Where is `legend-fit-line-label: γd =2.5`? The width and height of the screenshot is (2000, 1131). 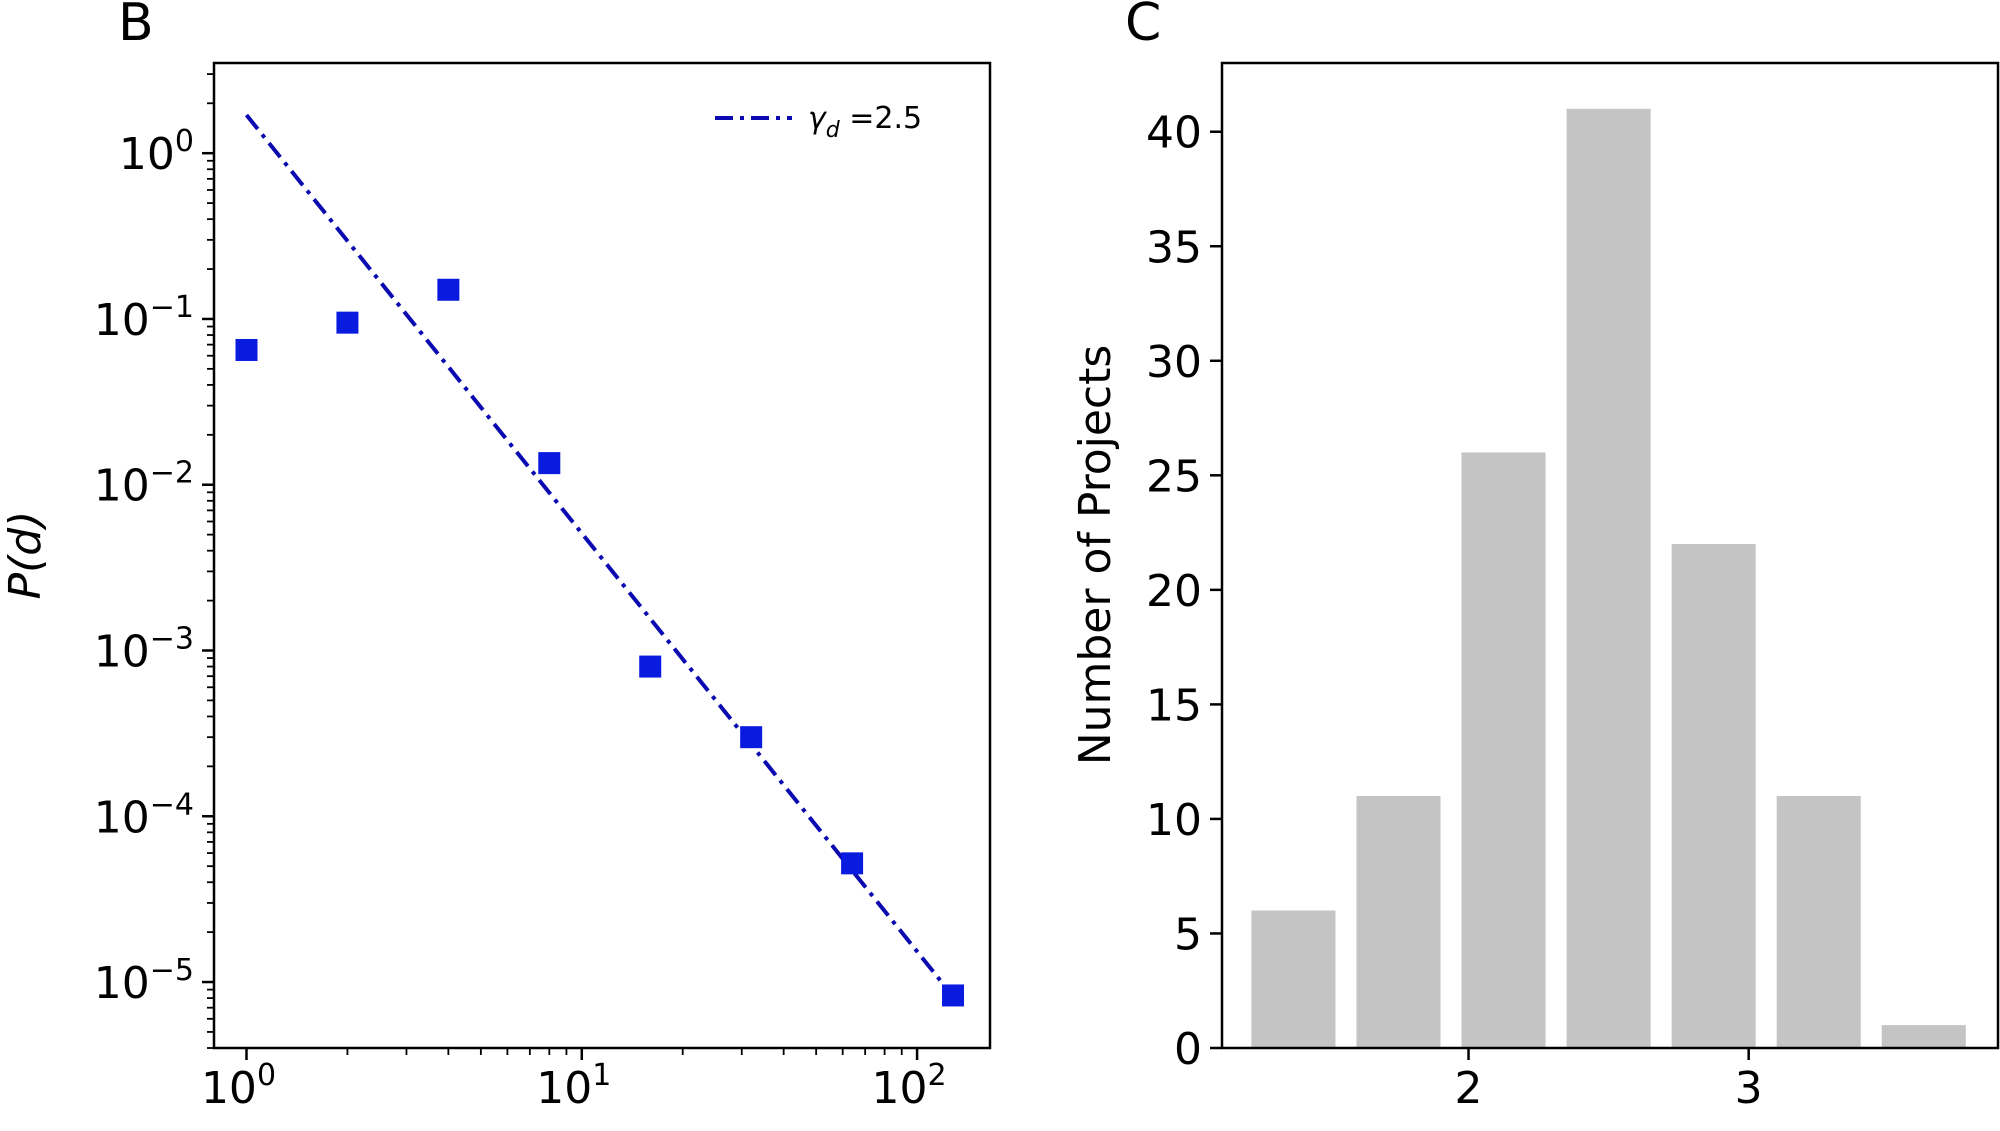 legend-fit-line-label: γd =2.5 is located at coordinates (865, 122).